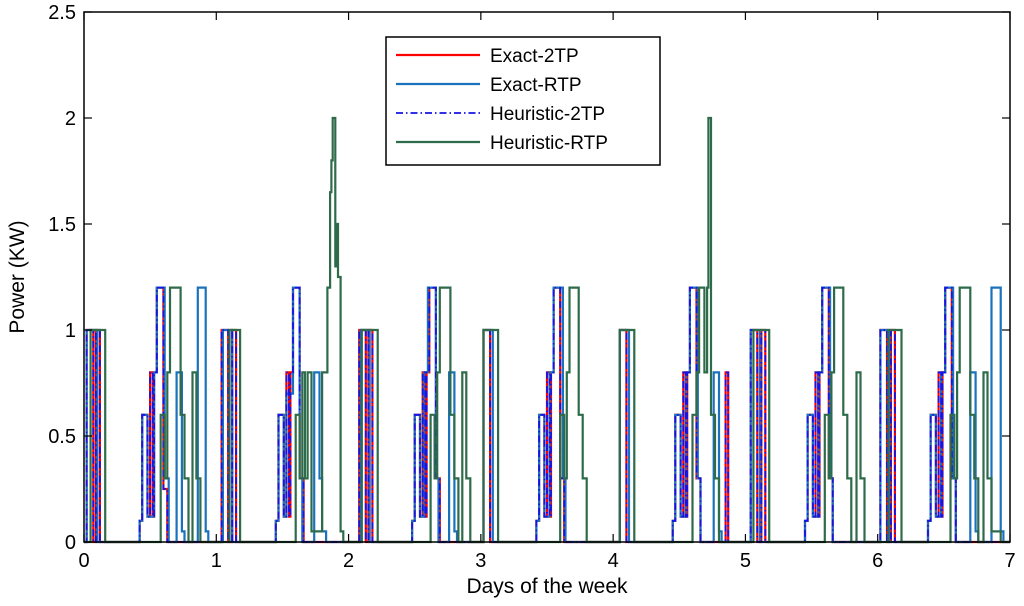 The image size is (1024, 606). What do you see at coordinates (549, 143) in the screenshot?
I see `legend-label: Heuristic-RTP` at bounding box center [549, 143].